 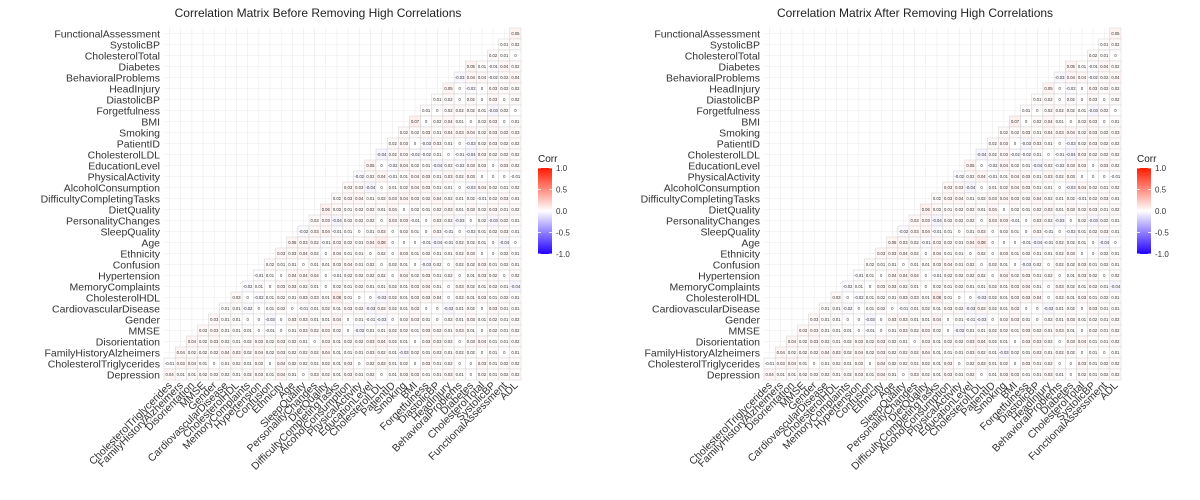 I want to click on legend-break-label: -1.0, so click(x=563, y=254).